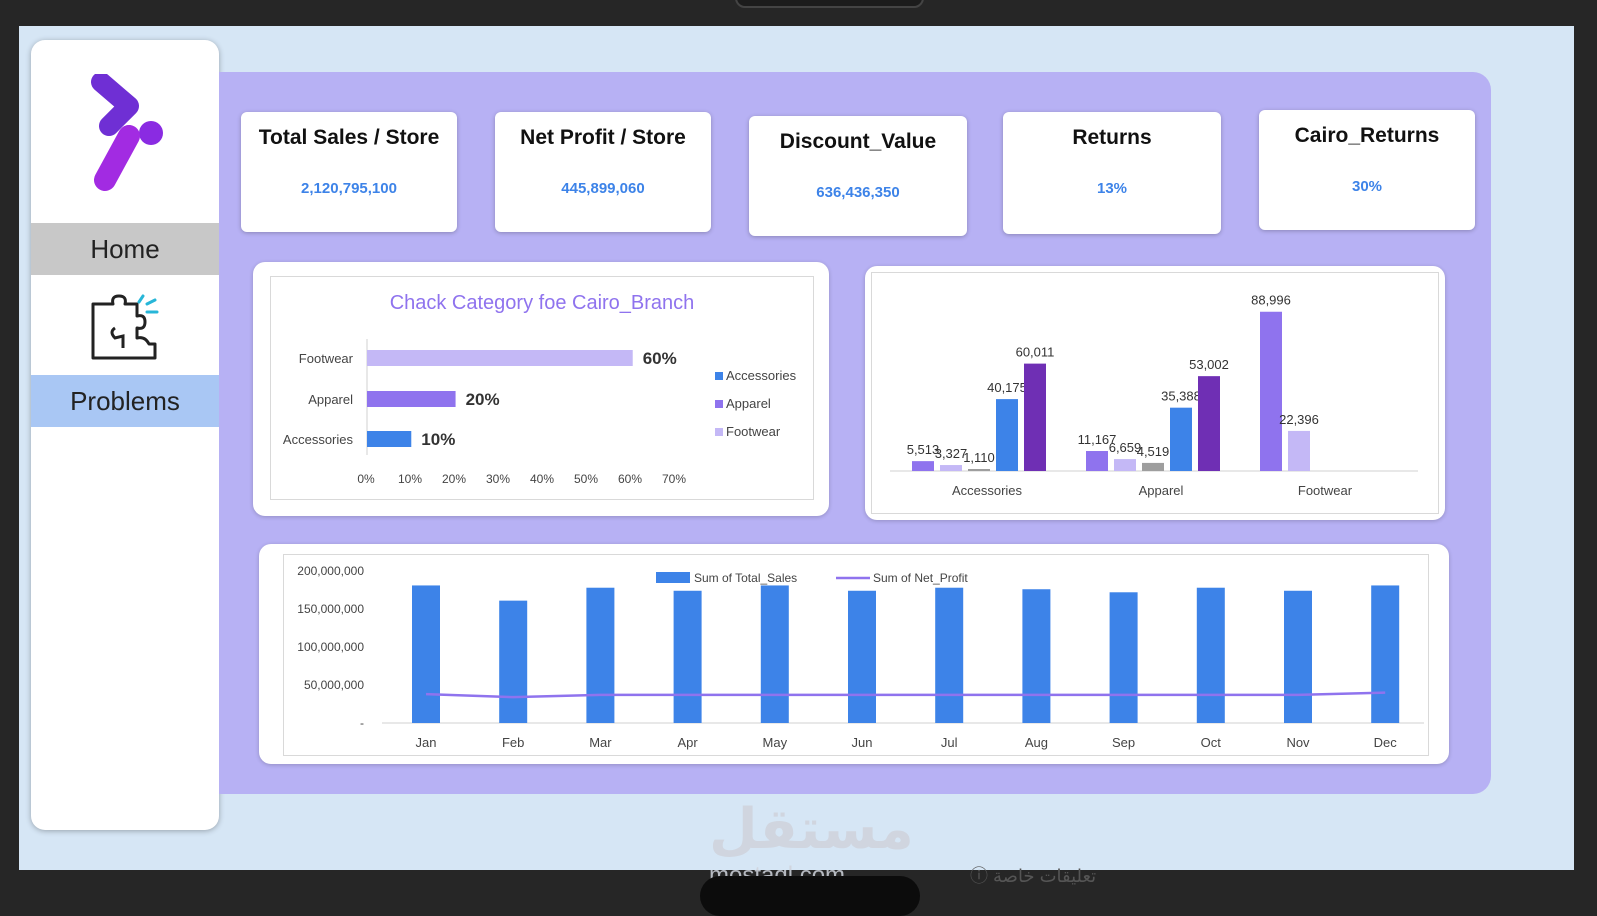 This screenshot has width=1597, height=916. Describe the element at coordinates (1386, 742) in the screenshot. I see `x-tick-label: Dec` at that location.